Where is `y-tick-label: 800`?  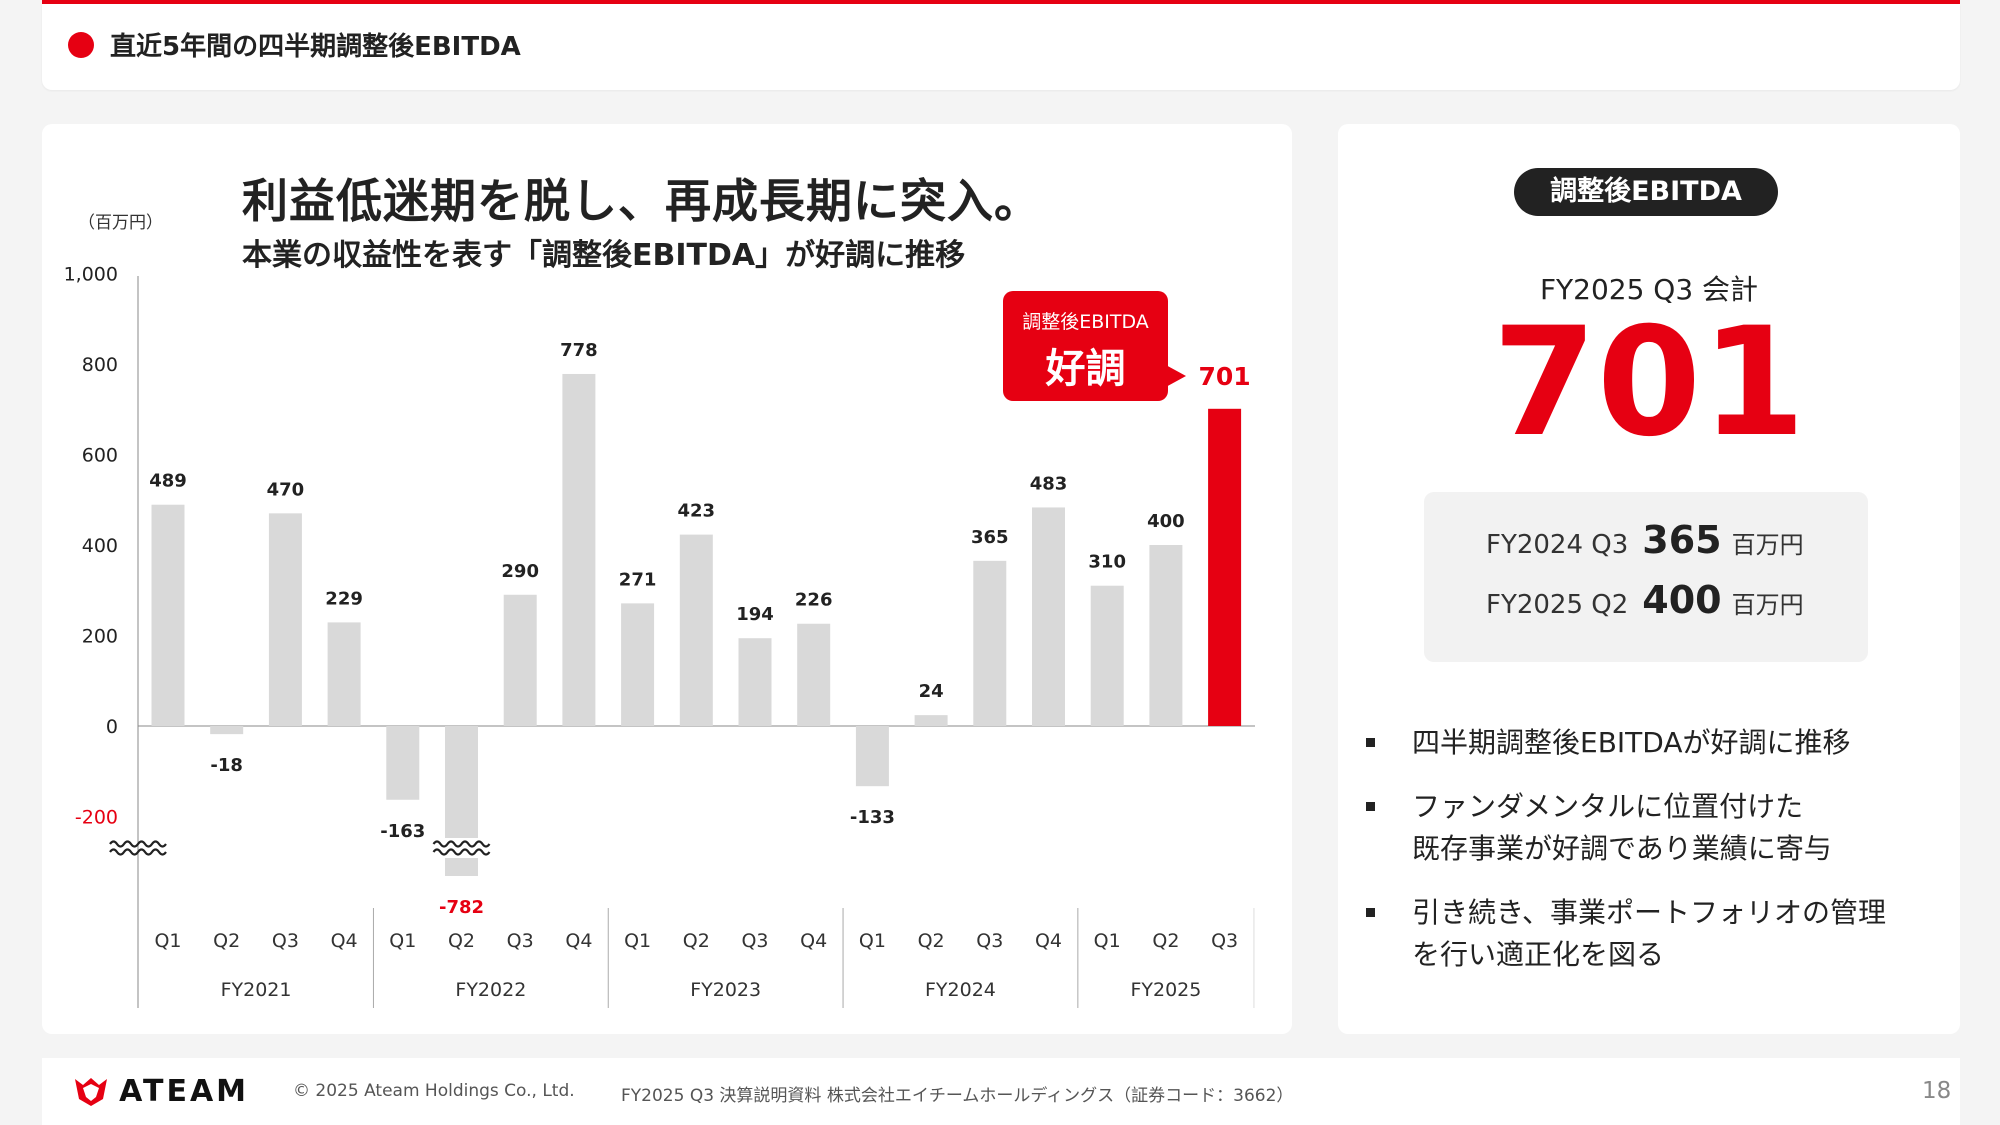
y-tick-label: 800 is located at coordinates (100, 365).